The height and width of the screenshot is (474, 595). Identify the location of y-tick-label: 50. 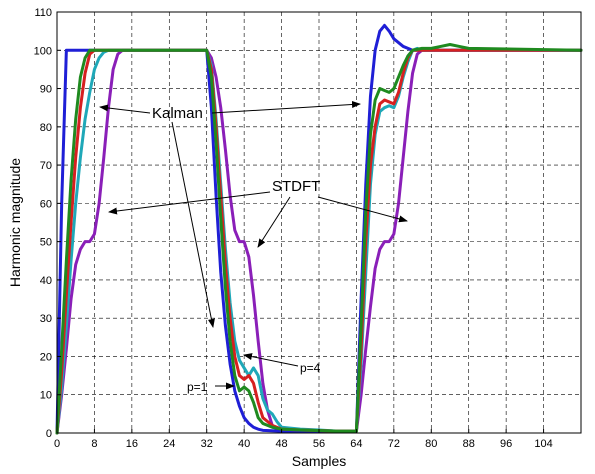
(46, 243).